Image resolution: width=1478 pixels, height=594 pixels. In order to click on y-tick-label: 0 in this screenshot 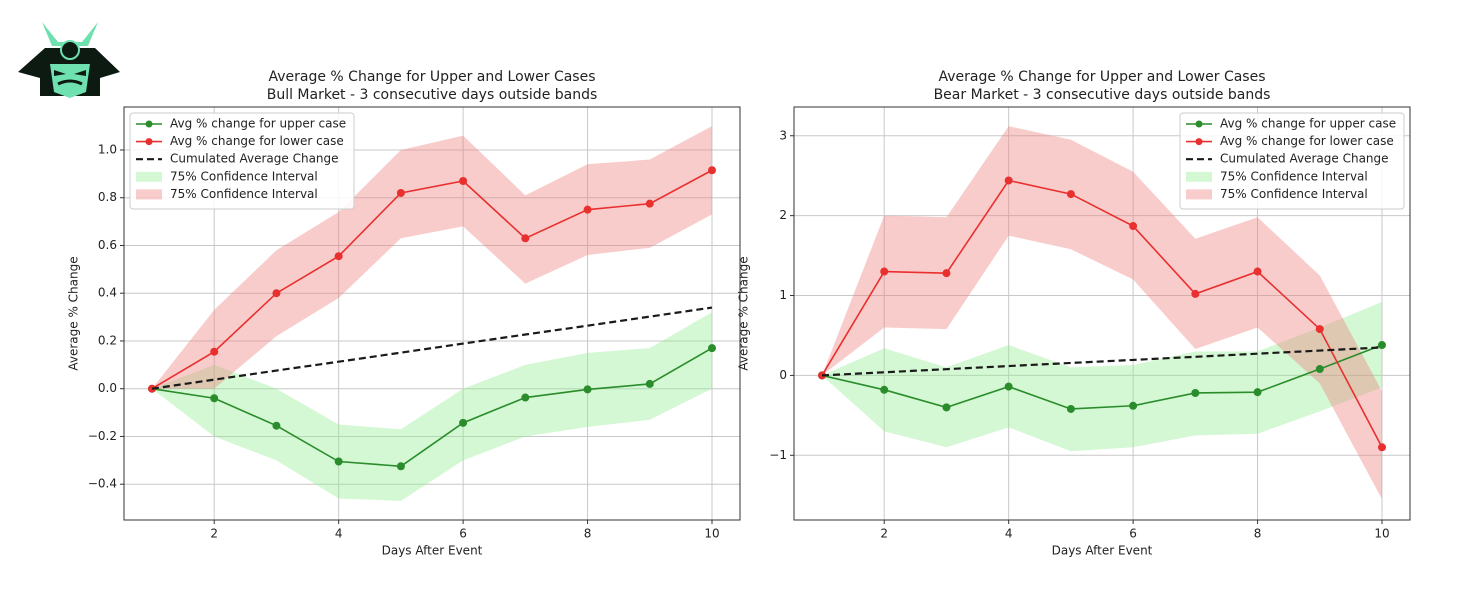, I will do `click(783, 375)`.